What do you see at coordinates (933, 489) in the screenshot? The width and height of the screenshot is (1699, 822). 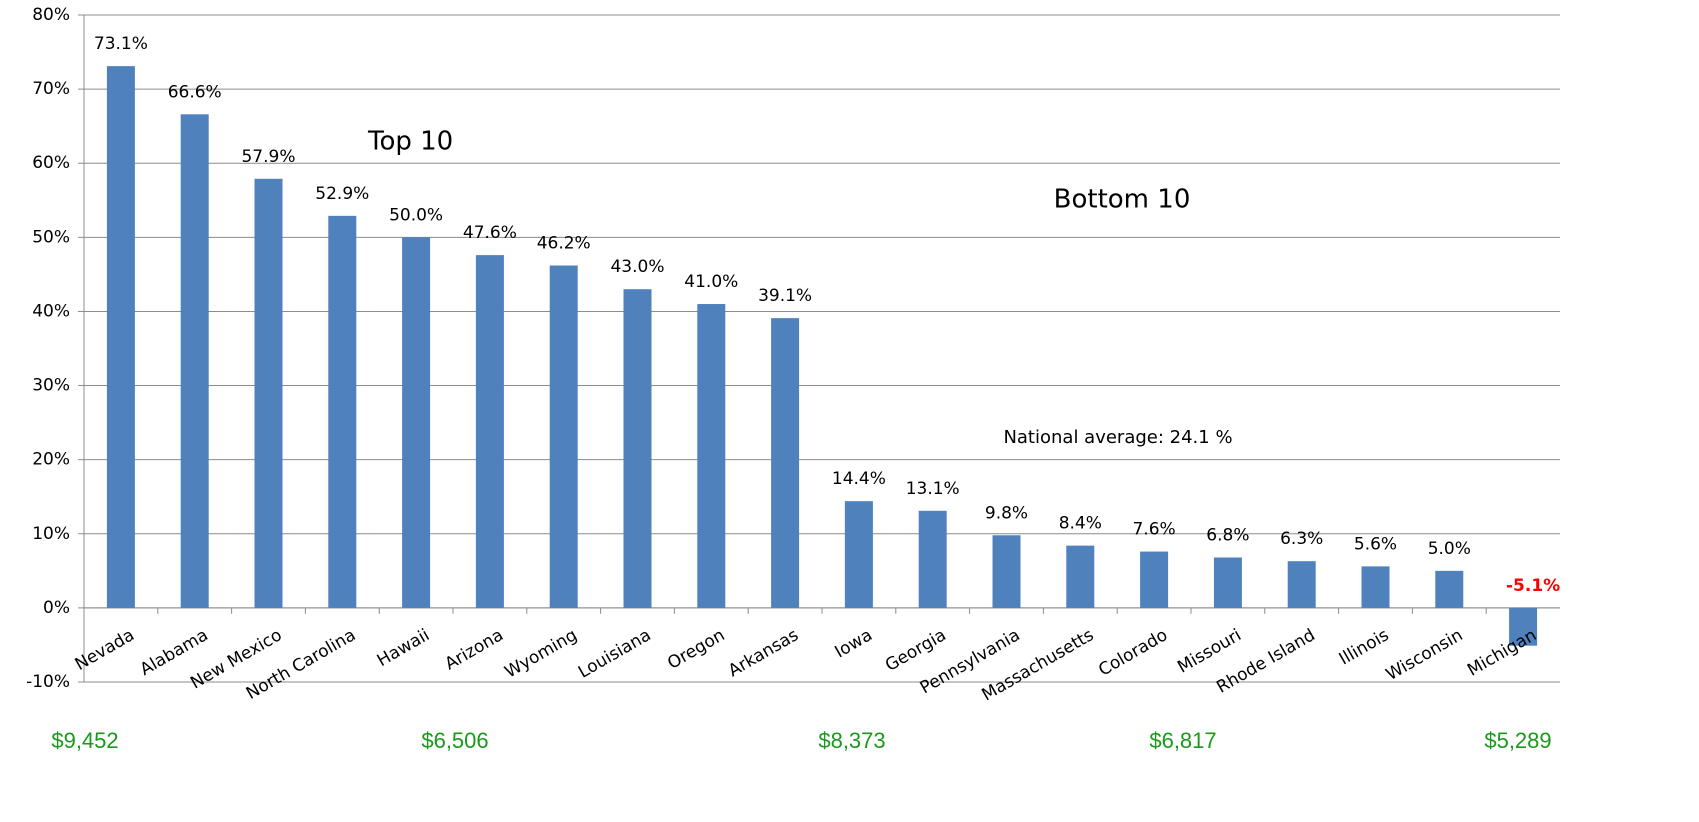 I see `value-label: 13.1%` at bounding box center [933, 489].